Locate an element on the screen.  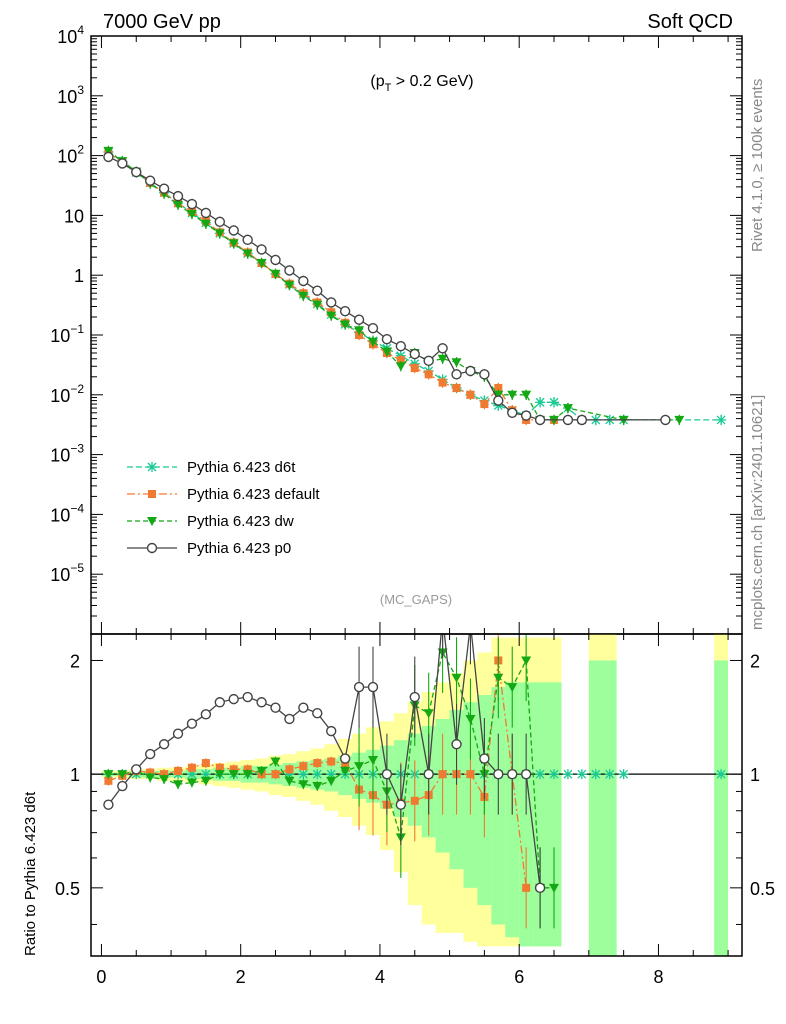
legend-entry-p0: Pythia 6.423 p0 is located at coordinates (209, 548).